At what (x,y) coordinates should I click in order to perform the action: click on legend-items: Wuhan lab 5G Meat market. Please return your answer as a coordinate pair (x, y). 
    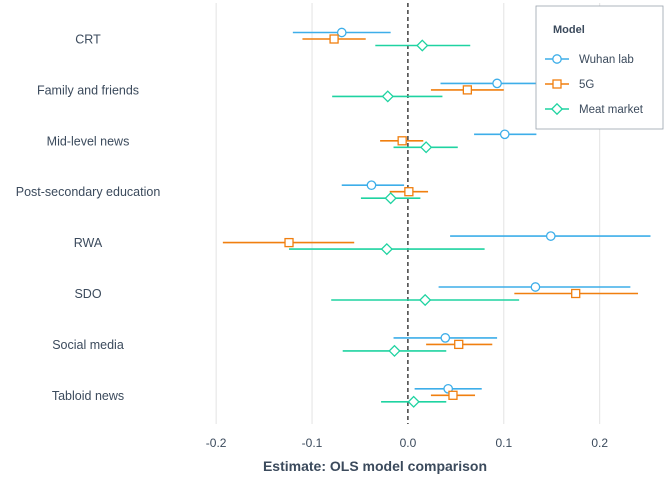
    Looking at the image, I should click on (594, 85).